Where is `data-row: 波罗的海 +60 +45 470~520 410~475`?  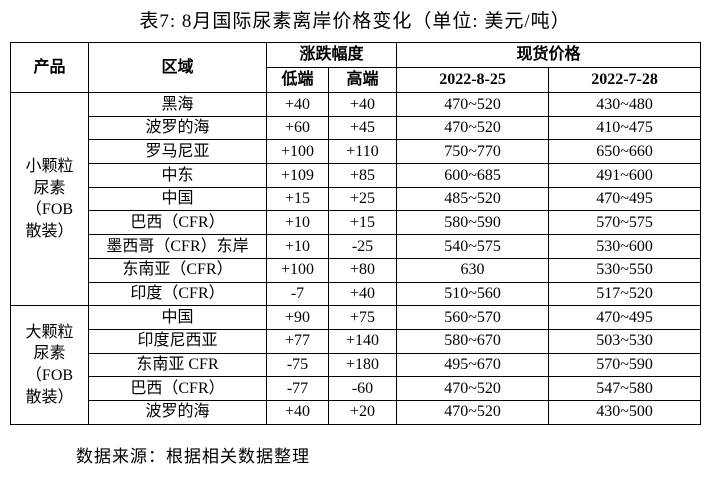 data-row: 波罗的海 +60 +45 470~520 410~475 is located at coordinates (356, 128).